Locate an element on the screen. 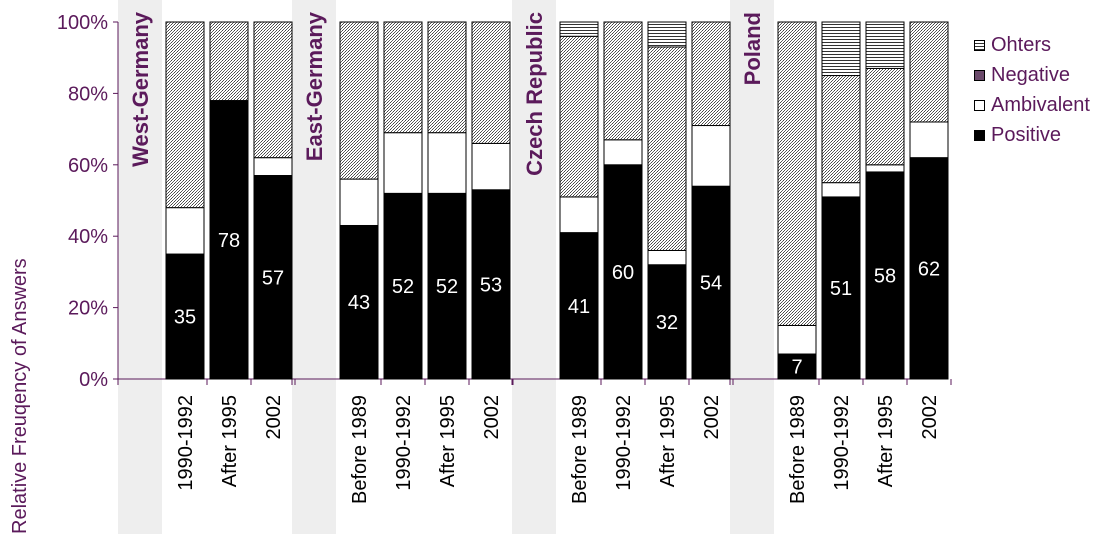 This screenshot has width=1118, height=534. bar-value-label: 60 is located at coordinates (623, 273).